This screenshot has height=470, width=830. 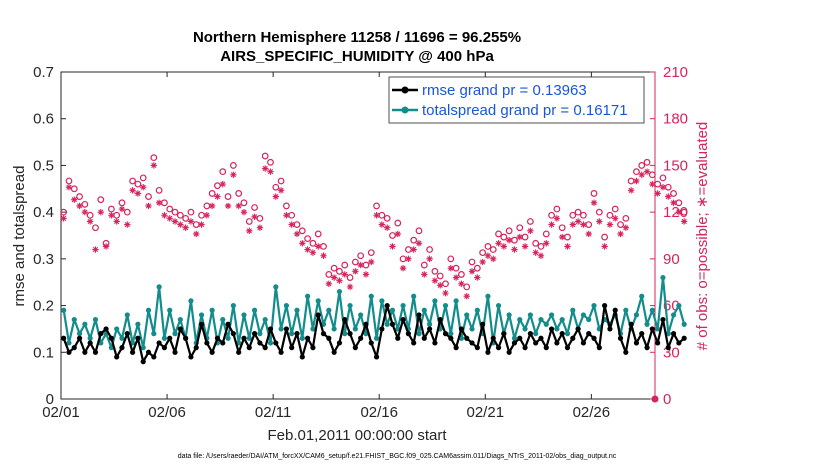 What do you see at coordinates (19, 236) in the screenshot?
I see `y-axis-left-label: rmse and totalspread` at bounding box center [19, 236].